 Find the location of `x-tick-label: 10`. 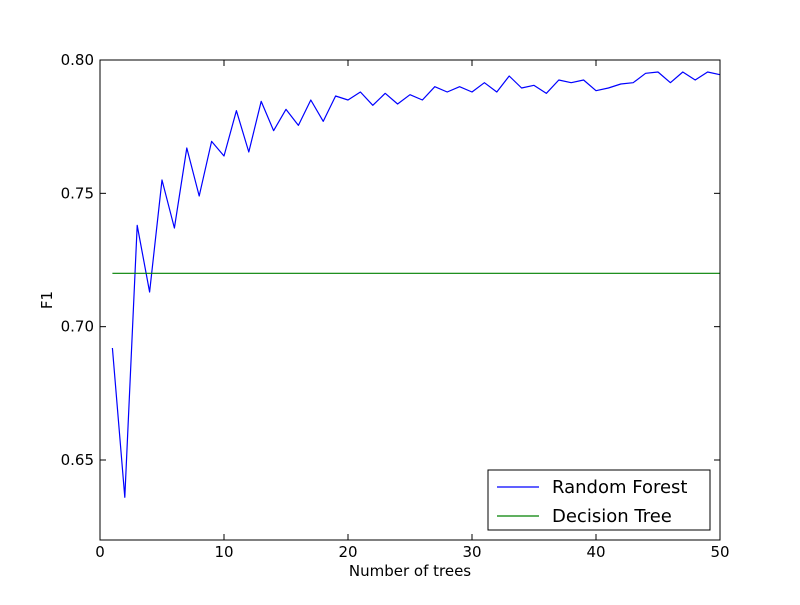

x-tick-label: 10 is located at coordinates (223, 552).